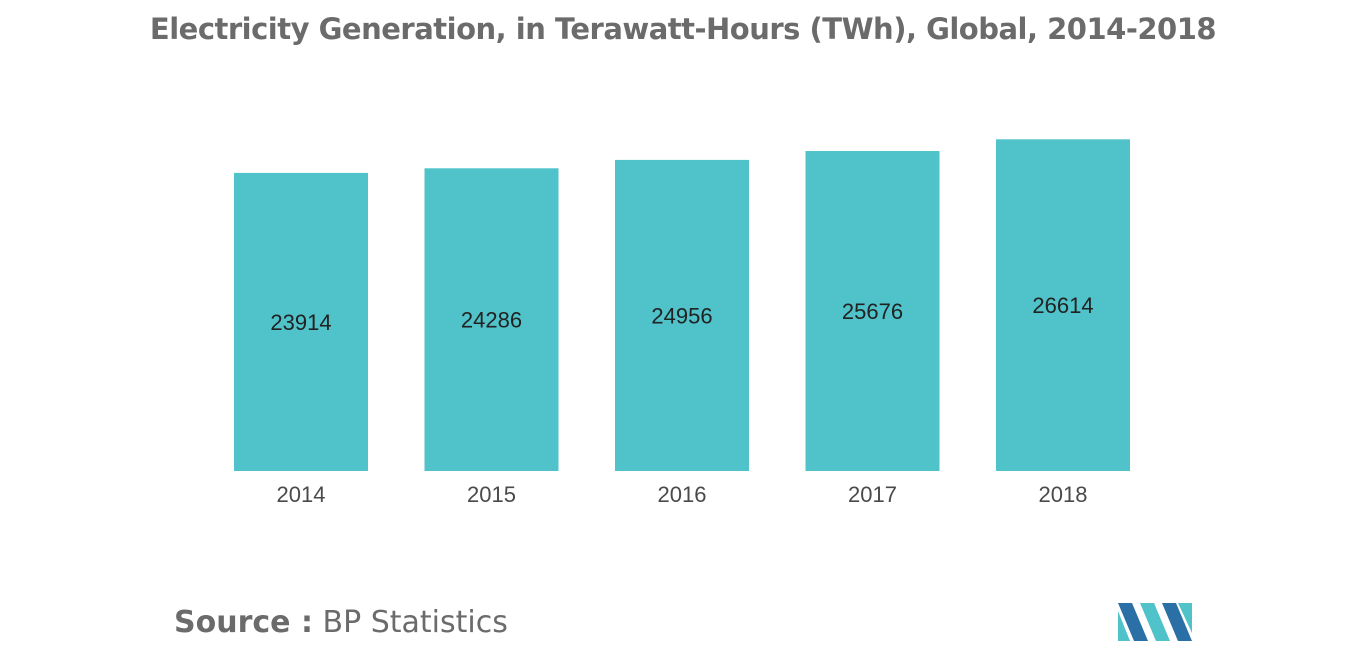 This screenshot has width=1366, height=655. Describe the element at coordinates (243, 622) in the screenshot. I see `source-label: Source :` at that location.